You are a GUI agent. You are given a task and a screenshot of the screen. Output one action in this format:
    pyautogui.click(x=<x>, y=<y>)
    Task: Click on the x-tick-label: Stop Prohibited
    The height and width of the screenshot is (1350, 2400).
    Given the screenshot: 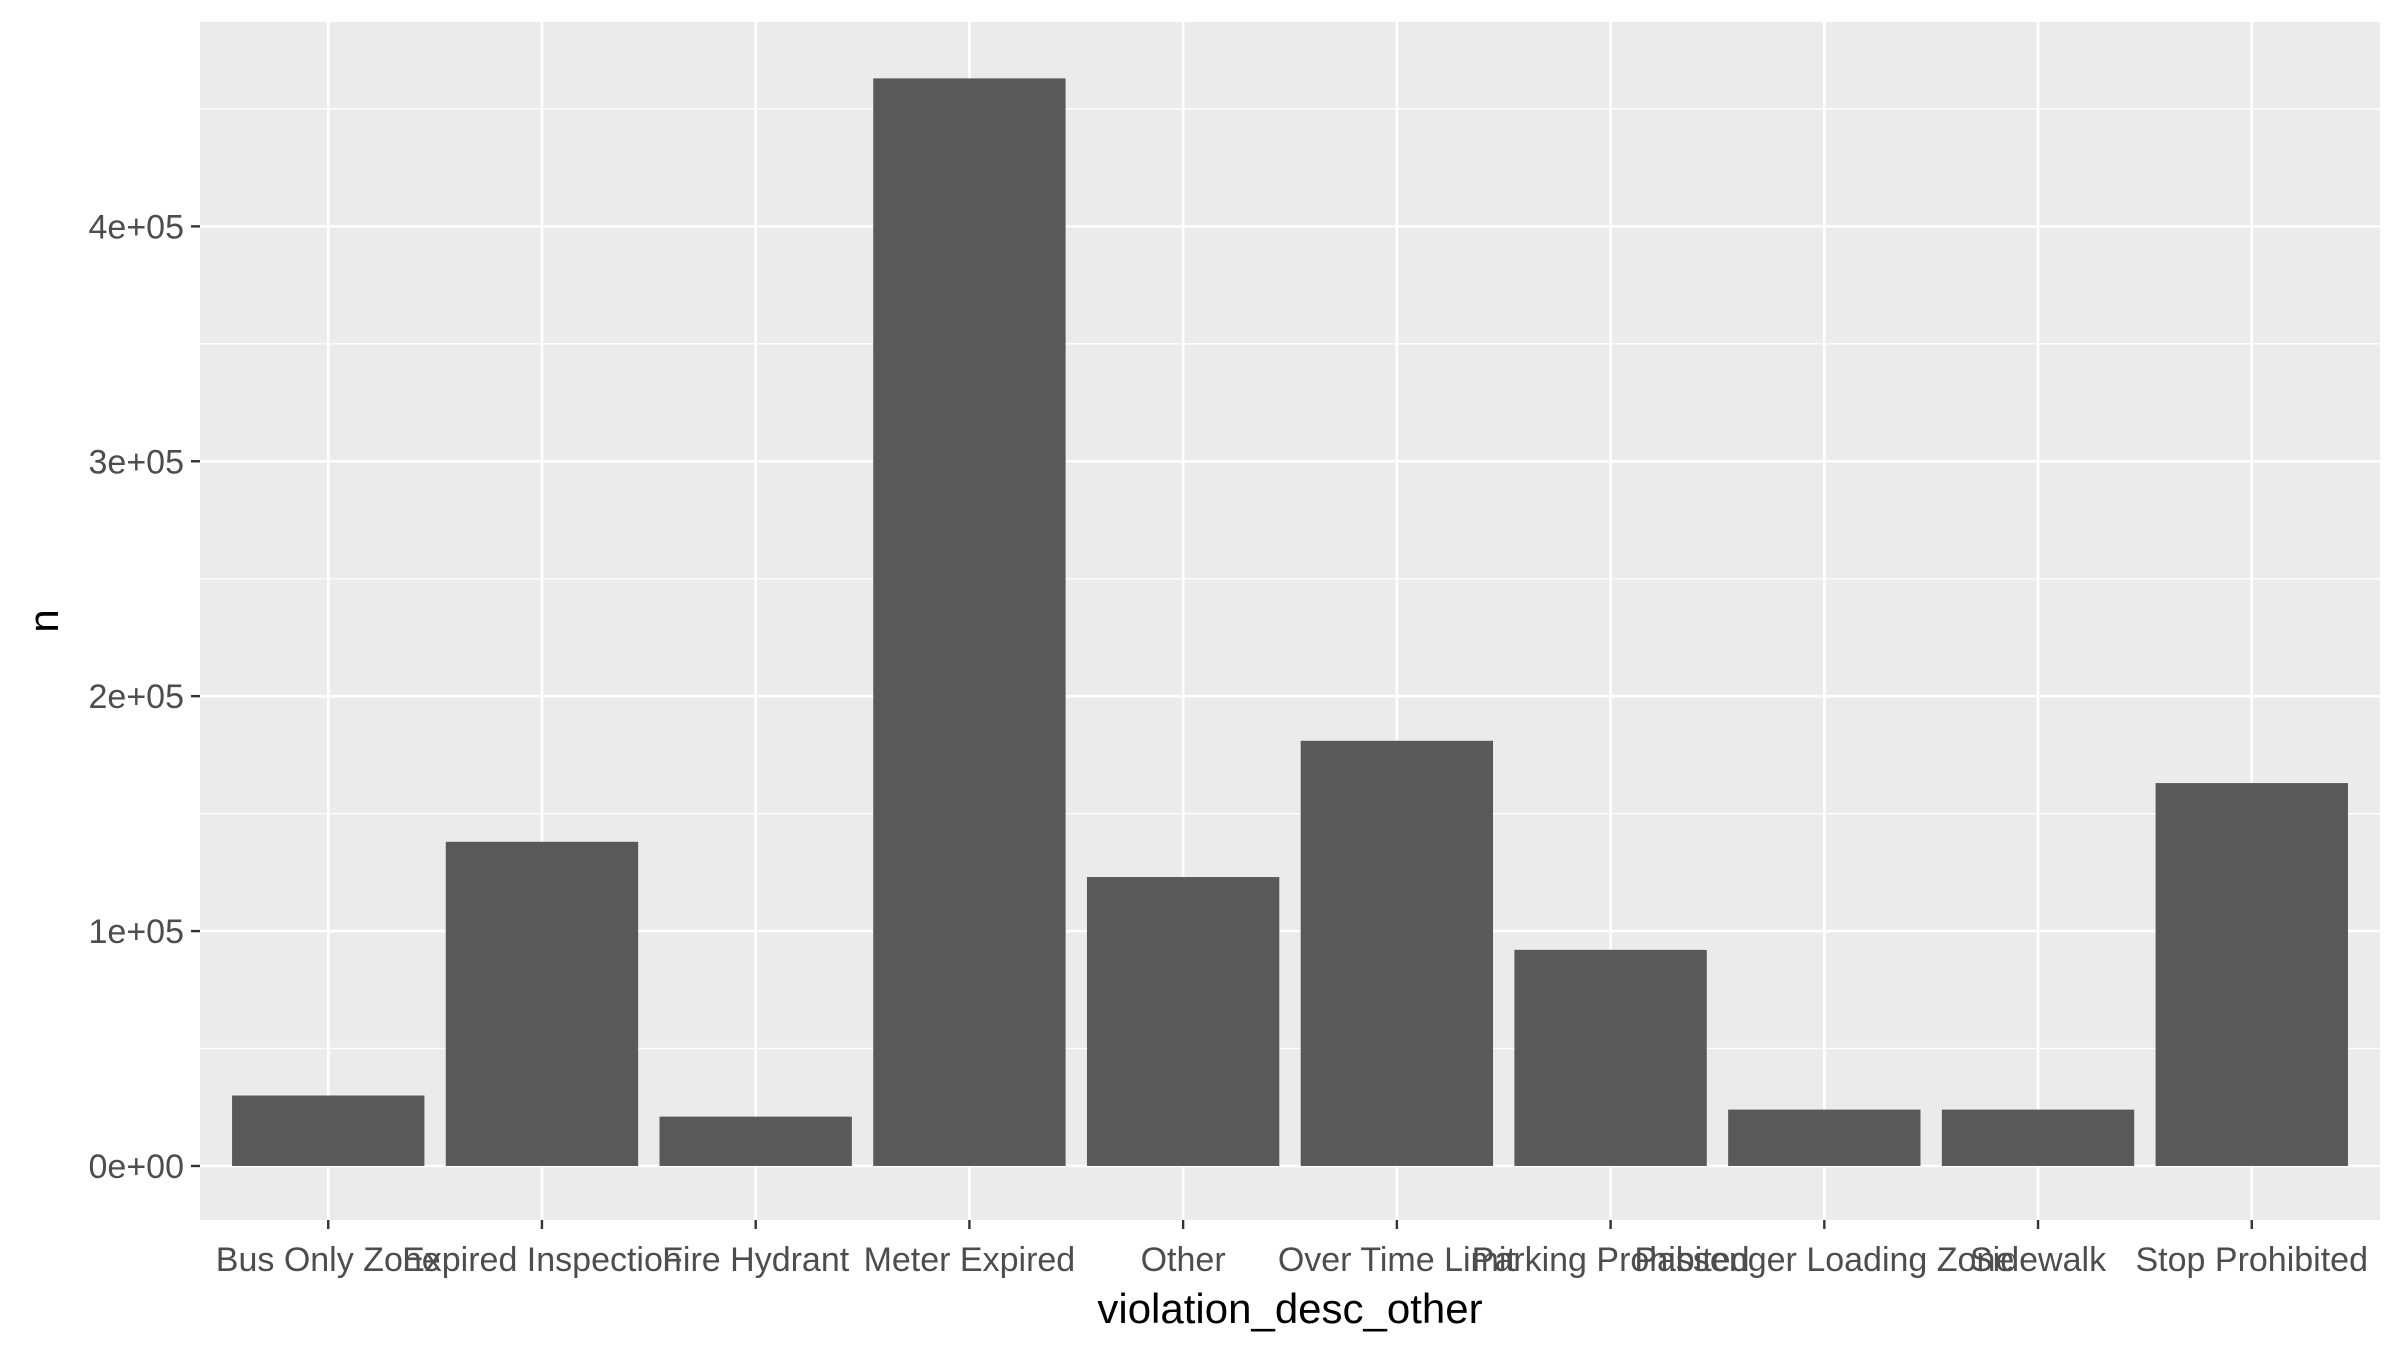 What is the action you would take?
    pyautogui.click(x=2252, y=1260)
    